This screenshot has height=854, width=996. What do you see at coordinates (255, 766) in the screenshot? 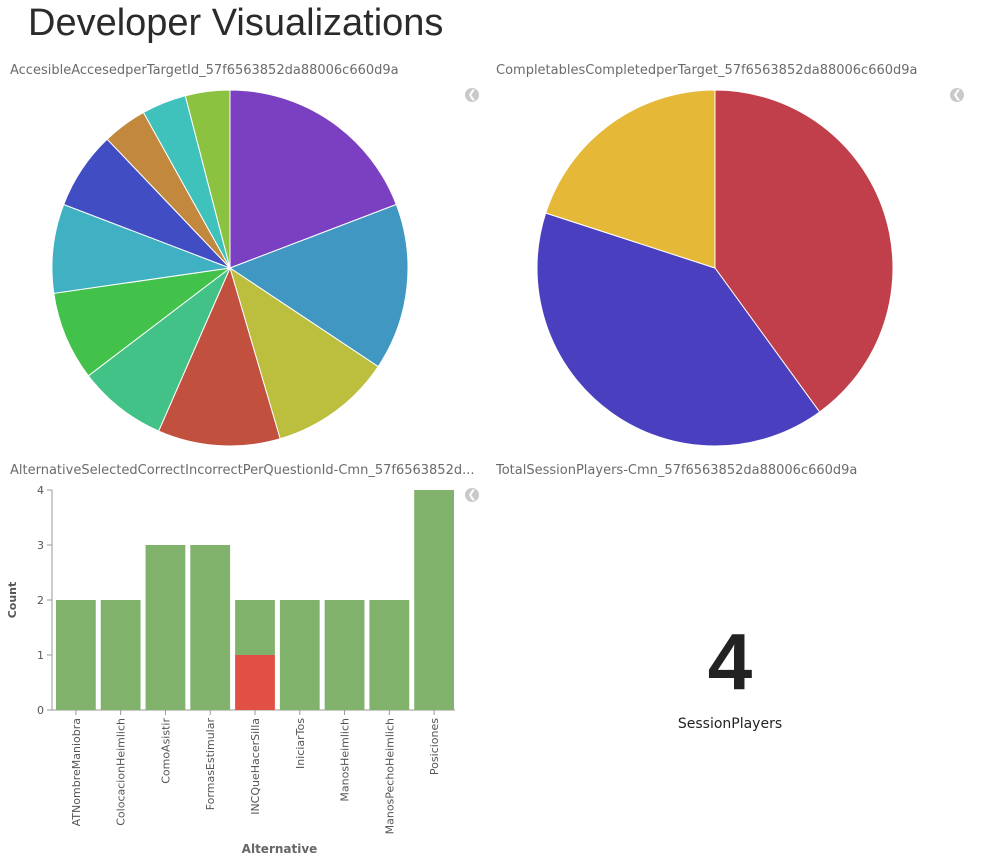
I see `x-tick-label: INCQueHacerSilla` at bounding box center [255, 766].